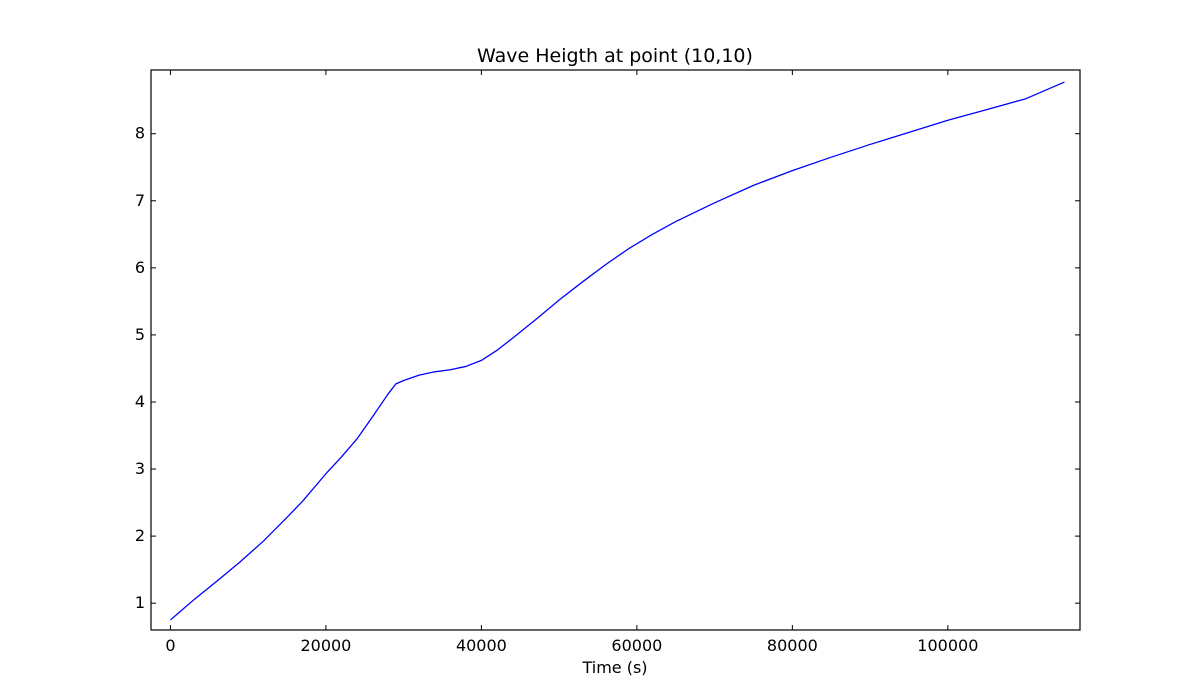  Describe the element at coordinates (325, 645) in the screenshot. I see `x-tick-label: 20000` at that location.